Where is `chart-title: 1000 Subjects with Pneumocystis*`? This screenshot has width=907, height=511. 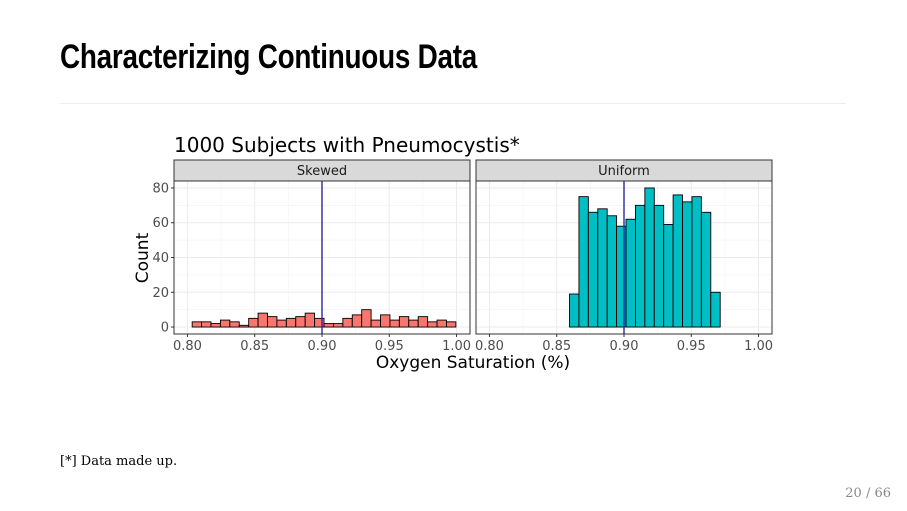
chart-title: 1000 Subjects with Pneumocystis* is located at coordinates (347, 145).